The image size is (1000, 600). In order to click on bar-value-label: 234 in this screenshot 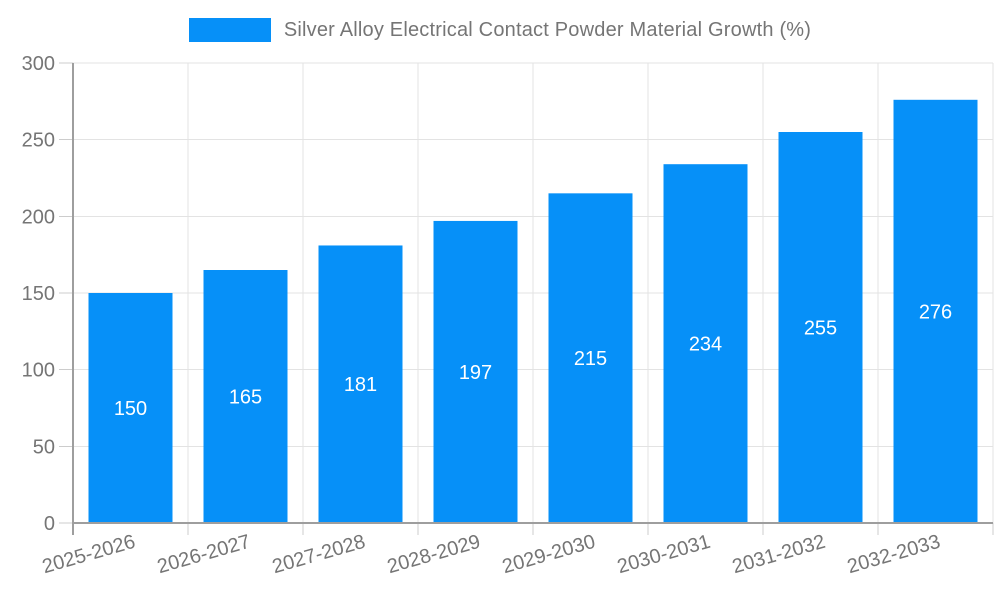, I will do `click(705, 345)`.